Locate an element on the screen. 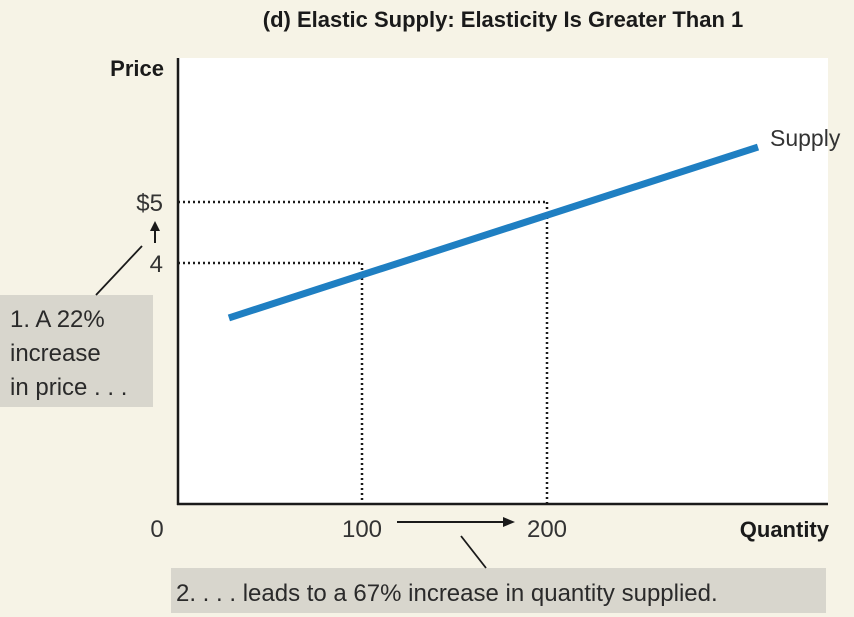 The height and width of the screenshot is (617, 854). price-annotation-line-3: in price . . . is located at coordinates (68, 387).